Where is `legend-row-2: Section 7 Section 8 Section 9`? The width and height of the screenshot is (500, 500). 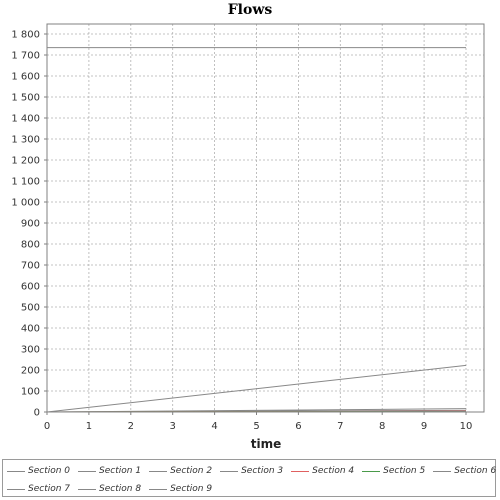
legend-row-2: Section 7 Section 8 Section 9 is located at coordinates (109, 489).